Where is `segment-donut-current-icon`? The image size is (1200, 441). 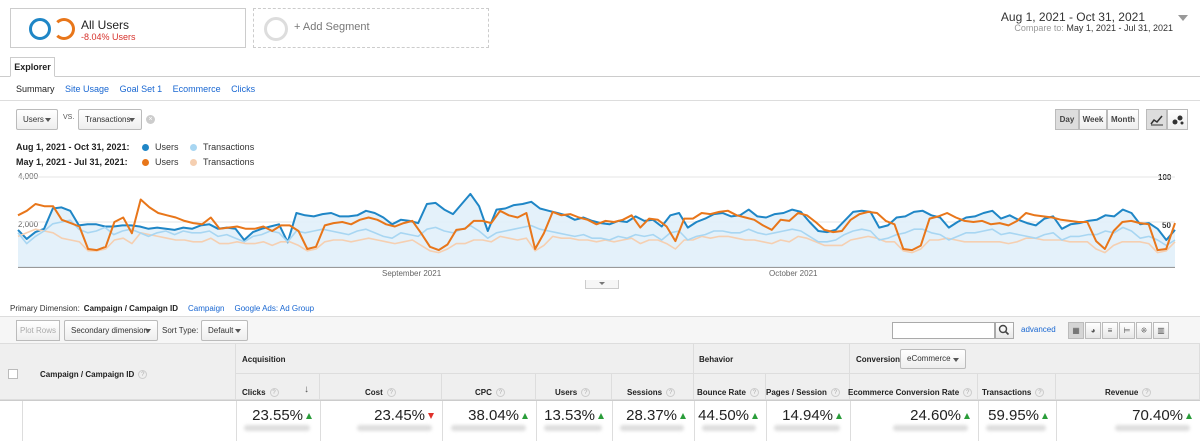 segment-donut-current-icon is located at coordinates (40, 29).